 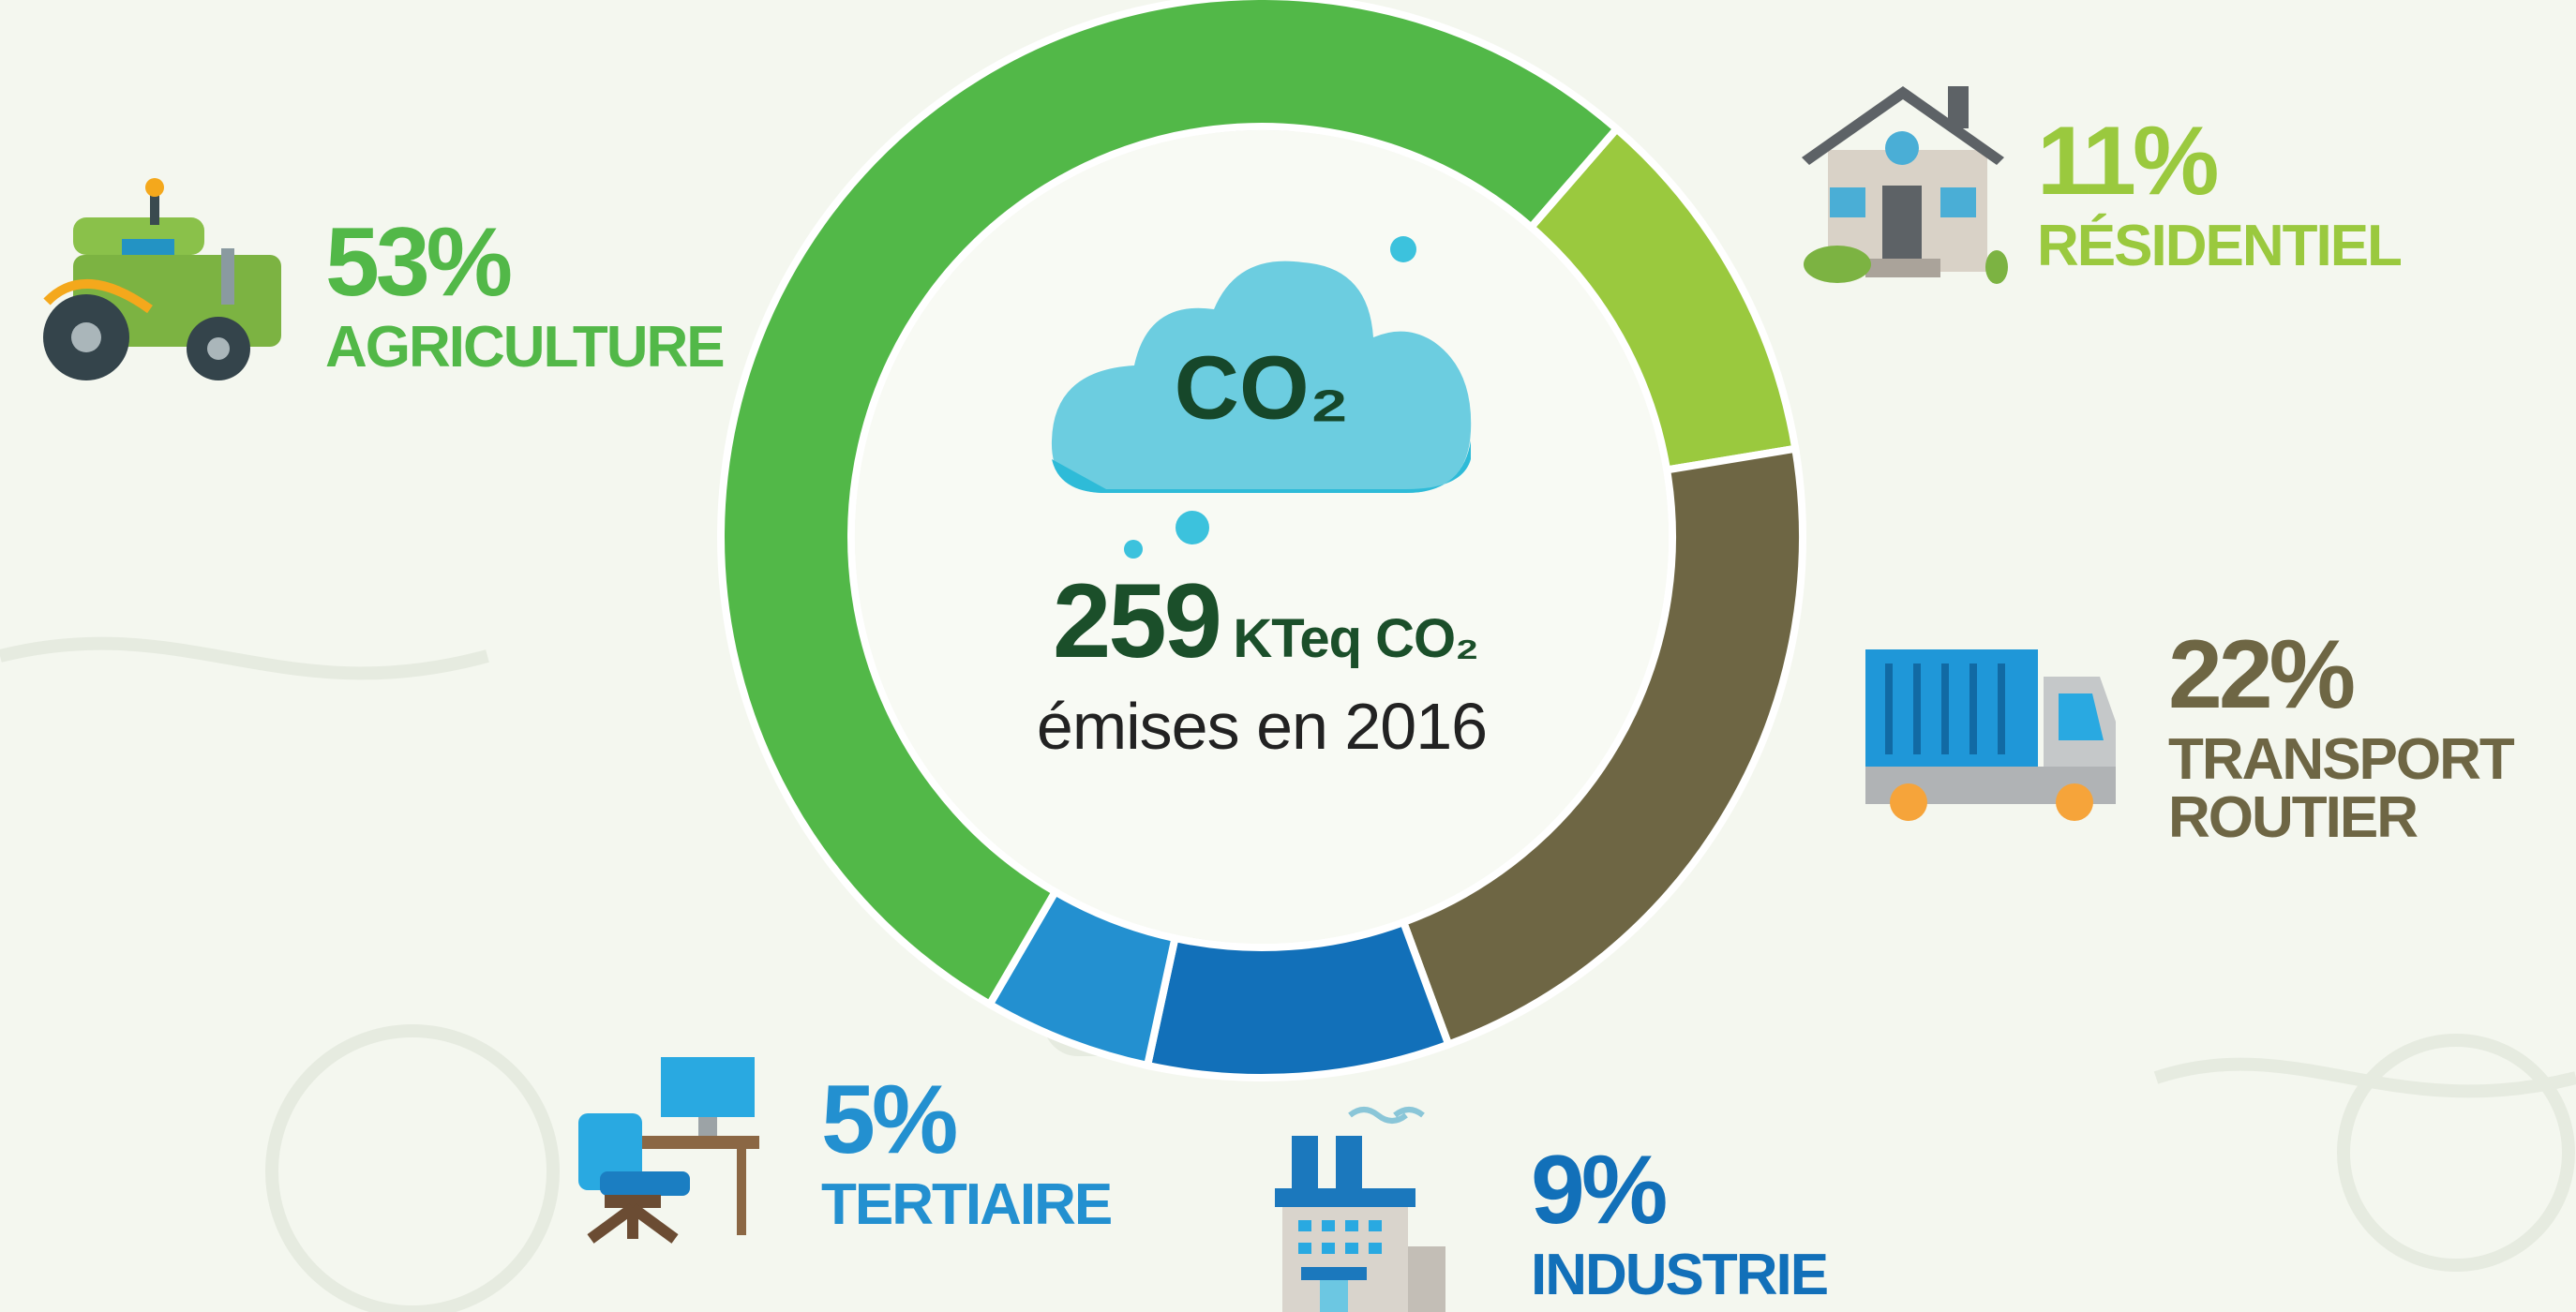 I want to click on value-label: 22%, so click(x=2262, y=674).